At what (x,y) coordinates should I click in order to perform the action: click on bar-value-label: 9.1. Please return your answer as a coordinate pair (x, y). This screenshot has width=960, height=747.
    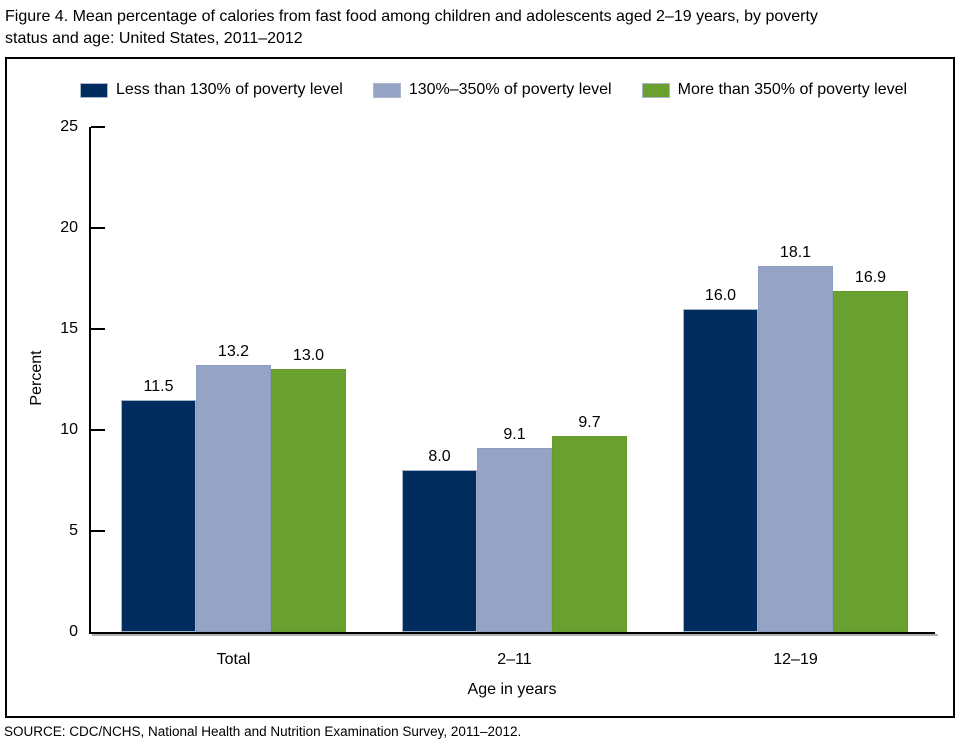
    Looking at the image, I should click on (514, 435).